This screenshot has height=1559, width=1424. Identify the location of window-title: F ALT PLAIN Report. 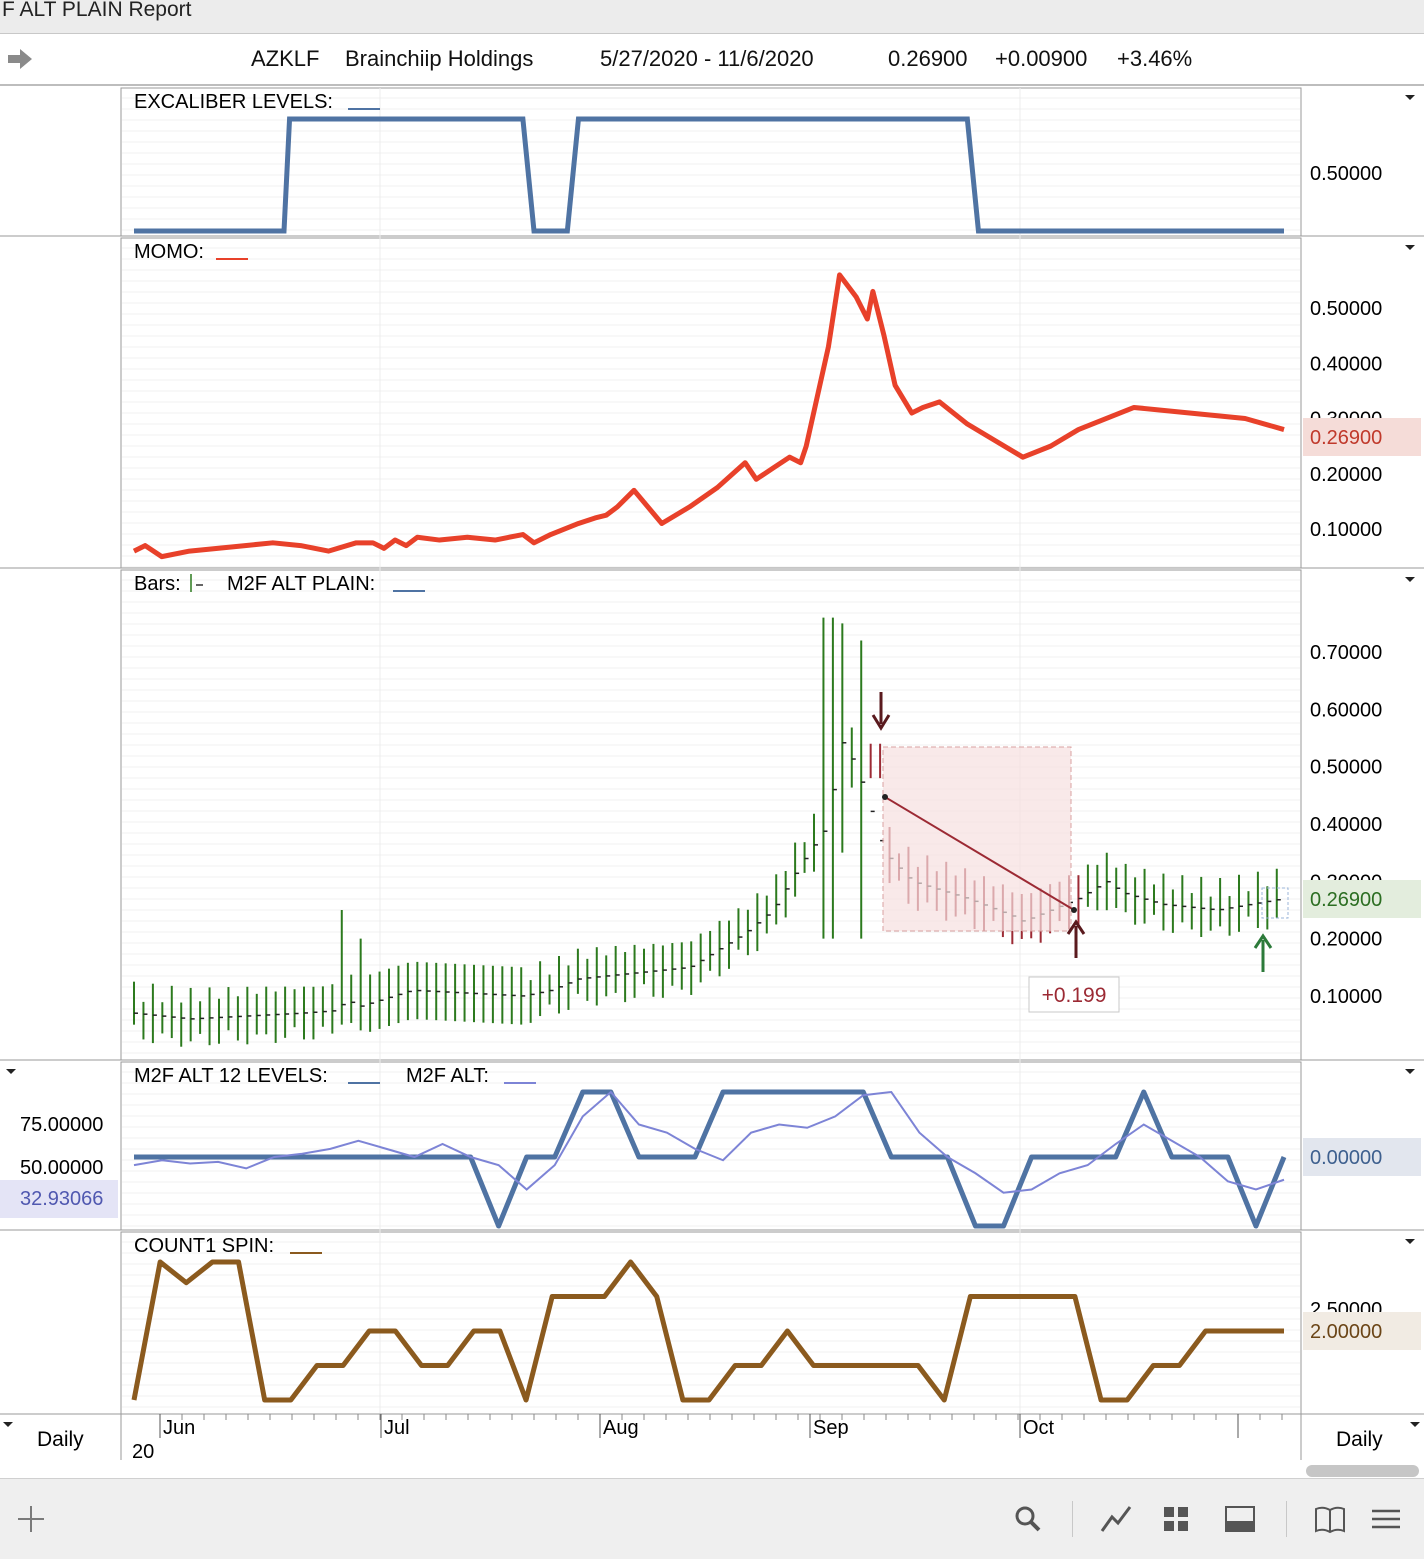
(97, 10).